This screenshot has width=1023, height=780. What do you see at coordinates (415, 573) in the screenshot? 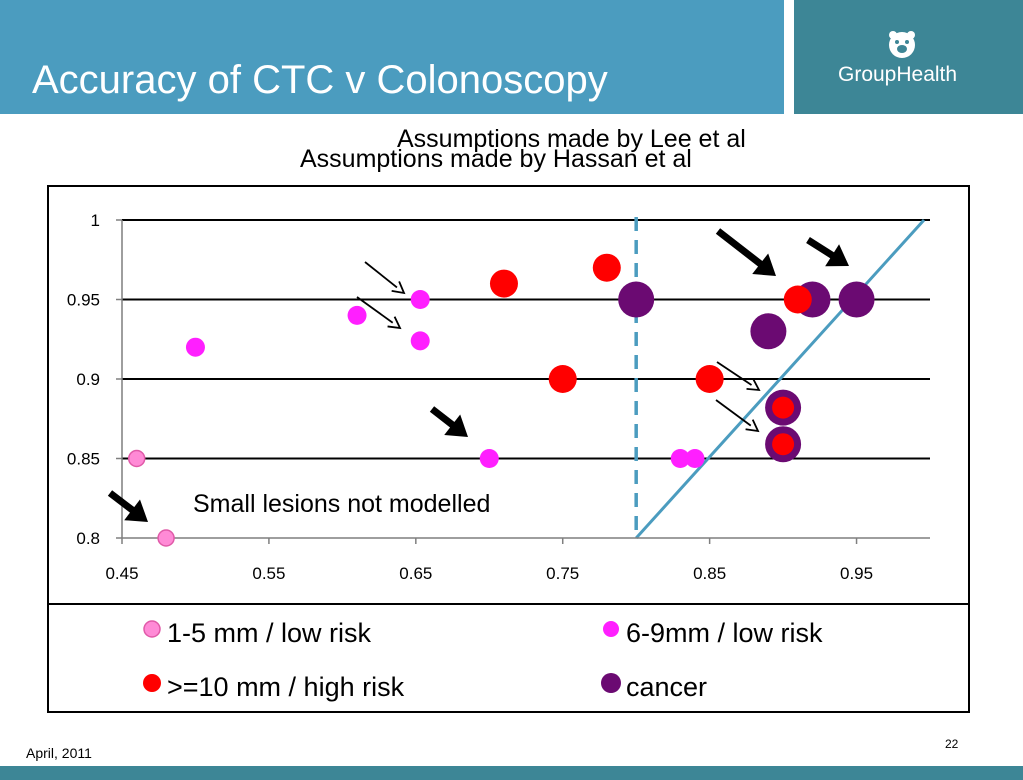
I see `x-tick-label-2: 0.65` at bounding box center [415, 573].